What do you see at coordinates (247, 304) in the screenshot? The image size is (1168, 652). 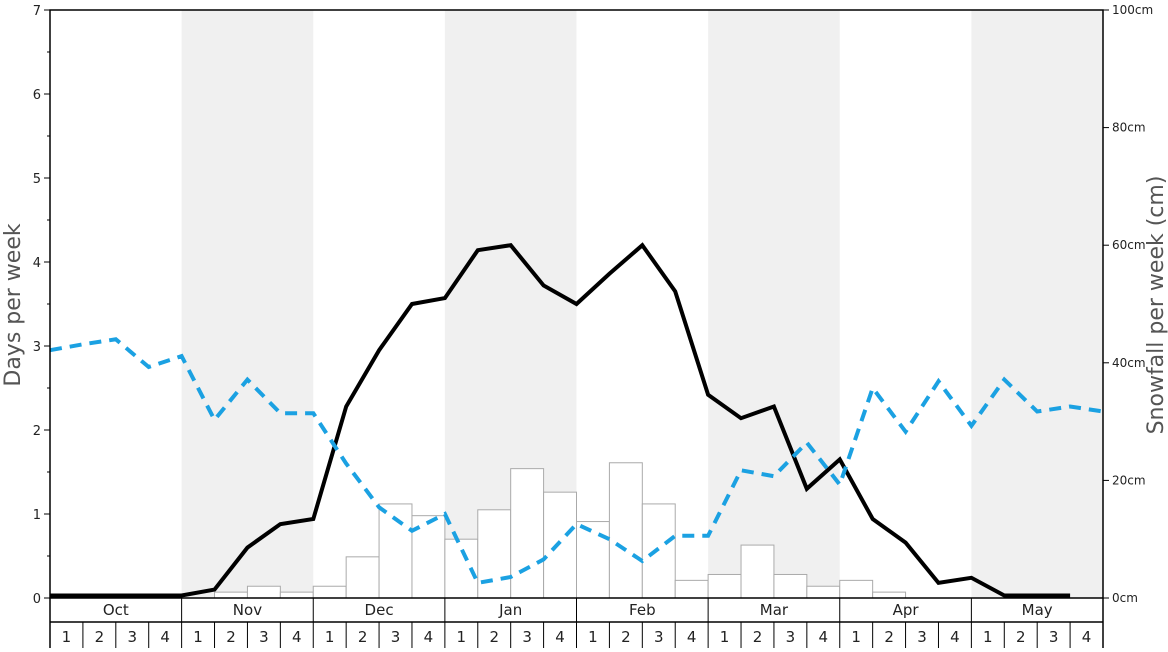 I see `month-band-nov` at bounding box center [247, 304].